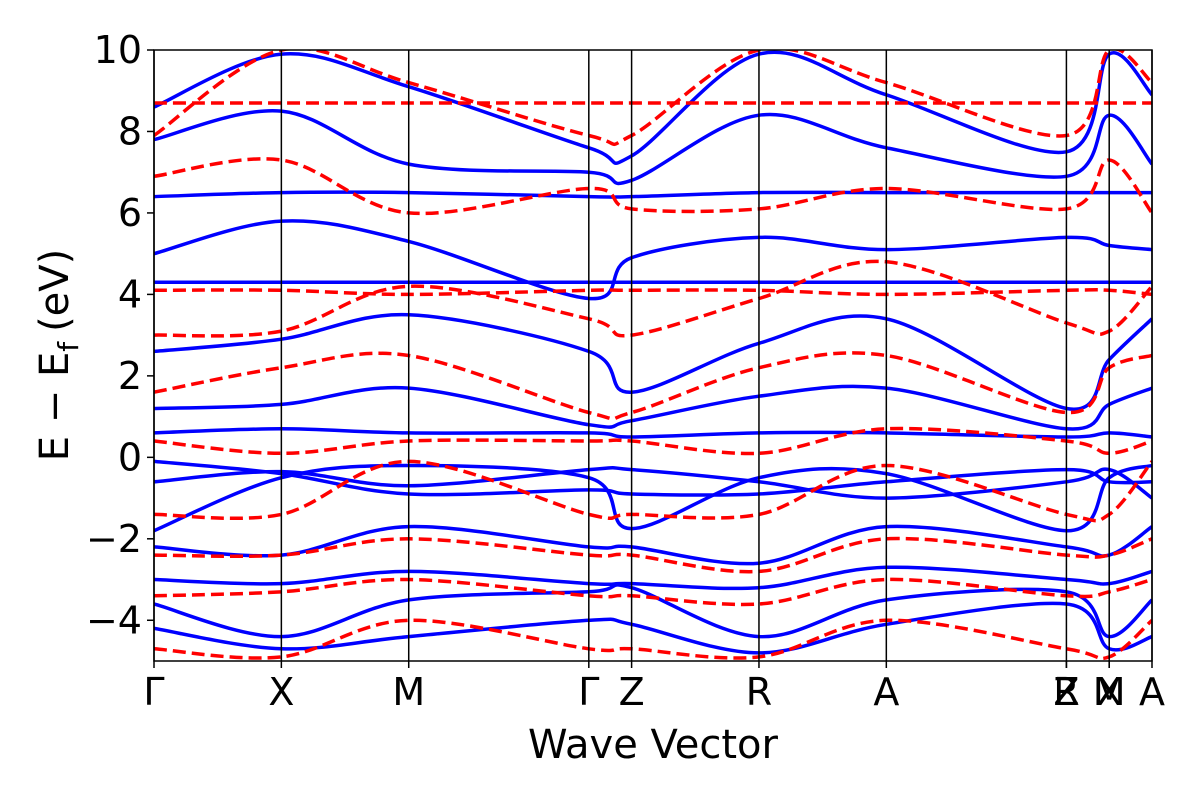 The width and height of the screenshot is (1200, 800). What do you see at coordinates (130, 213) in the screenshot?
I see `y-tick-label: 6` at bounding box center [130, 213].